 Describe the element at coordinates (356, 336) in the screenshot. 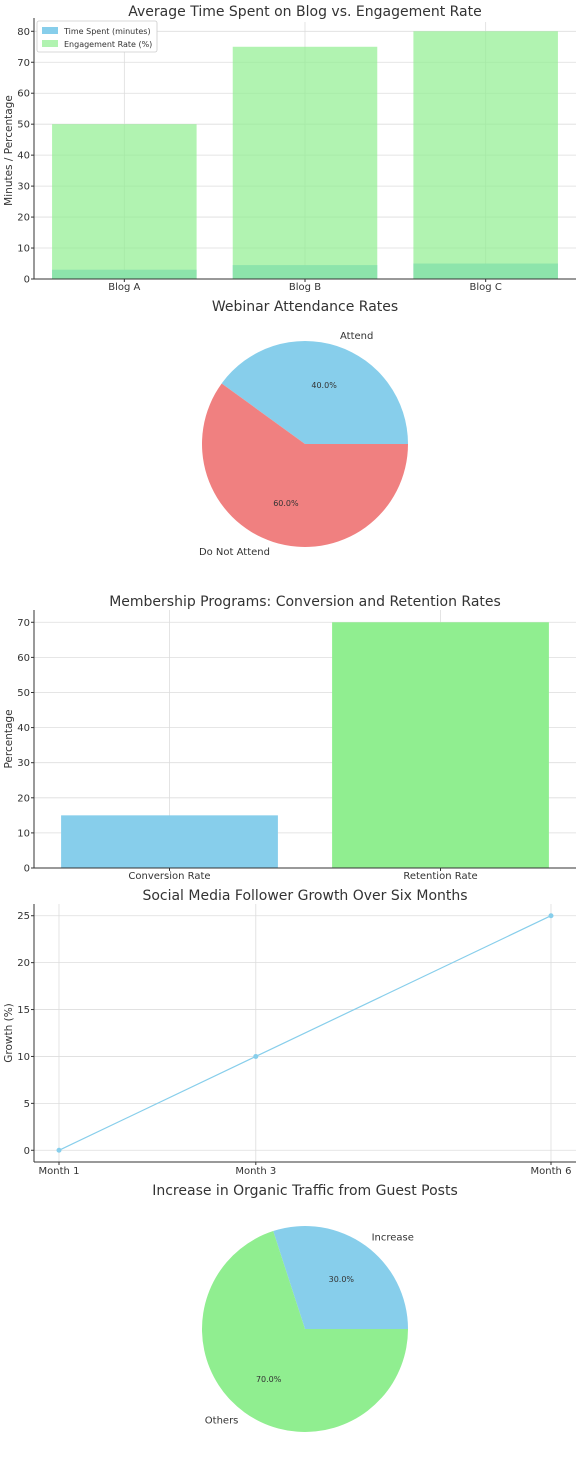

I see `chart2-label: Attend` at that location.